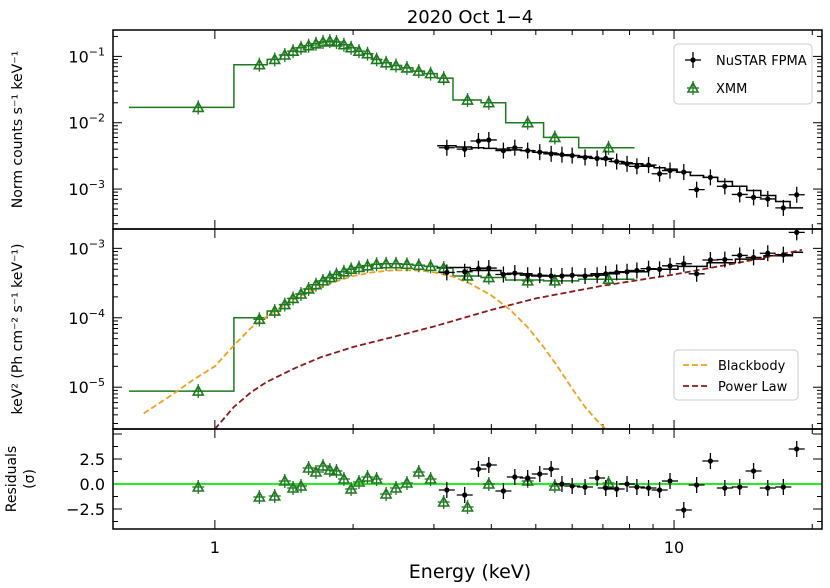 This screenshot has width=830, height=588. Describe the element at coordinates (746, 60) in the screenshot. I see `legend-entry-nustar: NuSTAR FPMA` at that location.